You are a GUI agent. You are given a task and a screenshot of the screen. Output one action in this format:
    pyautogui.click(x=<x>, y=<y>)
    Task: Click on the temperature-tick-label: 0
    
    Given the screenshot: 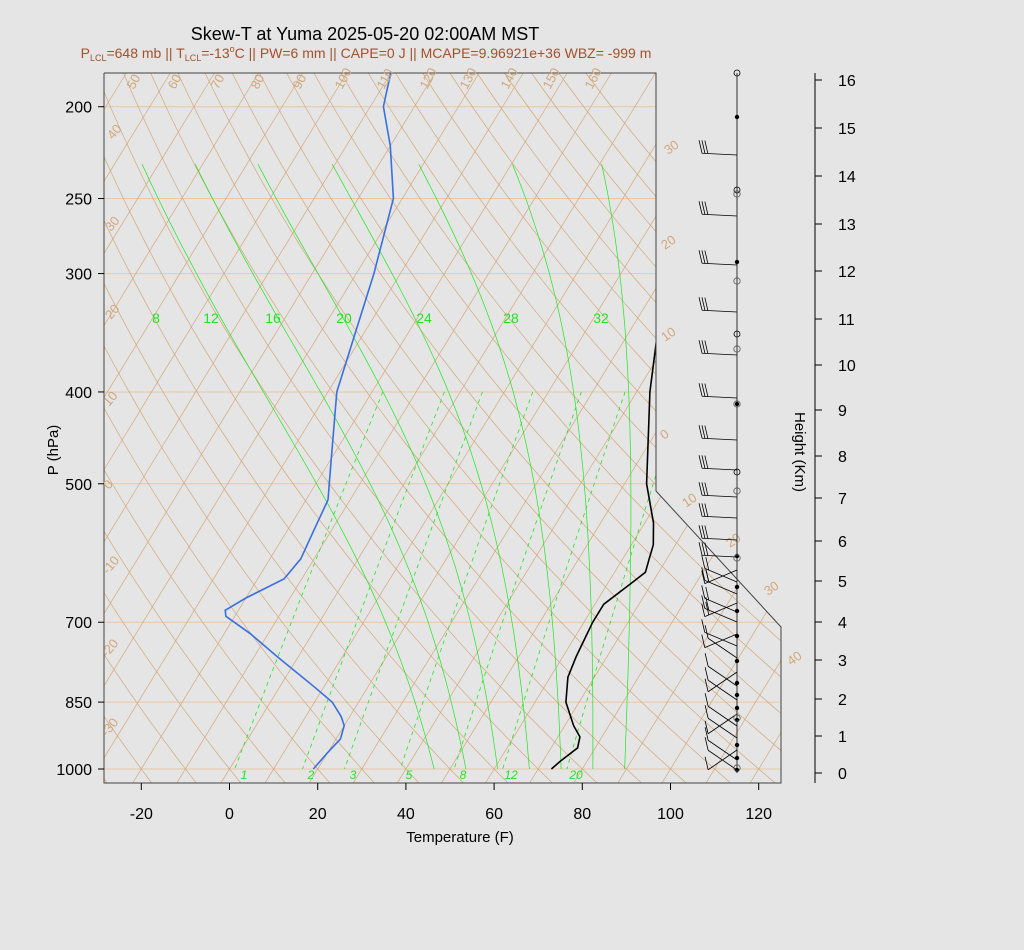 What is the action you would take?
    pyautogui.click(x=229, y=814)
    